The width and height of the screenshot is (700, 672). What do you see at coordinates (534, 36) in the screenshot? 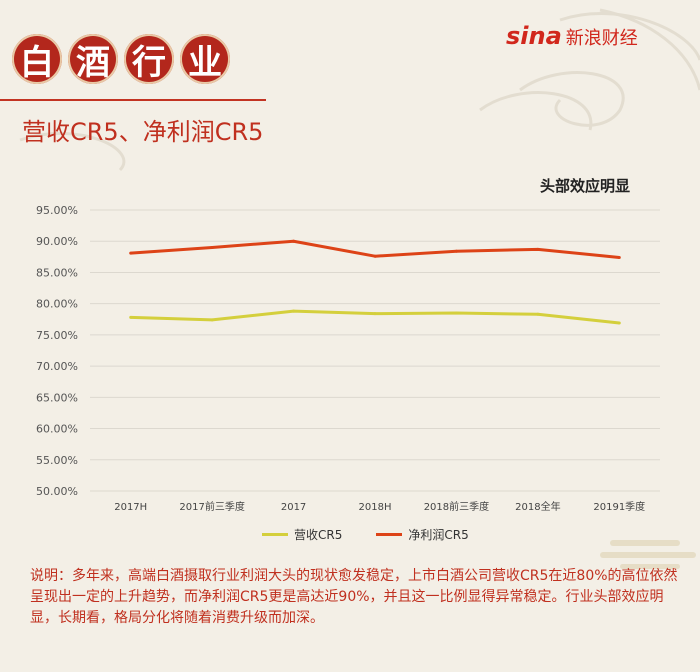
I see `logo-sina-wordmark: sina` at bounding box center [534, 36].